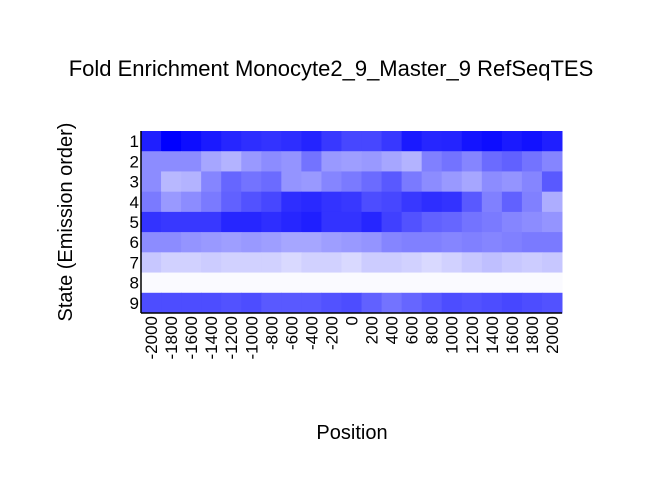 The image size is (662, 494). What do you see at coordinates (331, 283) in the screenshot?
I see `heatmap-cell-state-8-pos--200` at bounding box center [331, 283].